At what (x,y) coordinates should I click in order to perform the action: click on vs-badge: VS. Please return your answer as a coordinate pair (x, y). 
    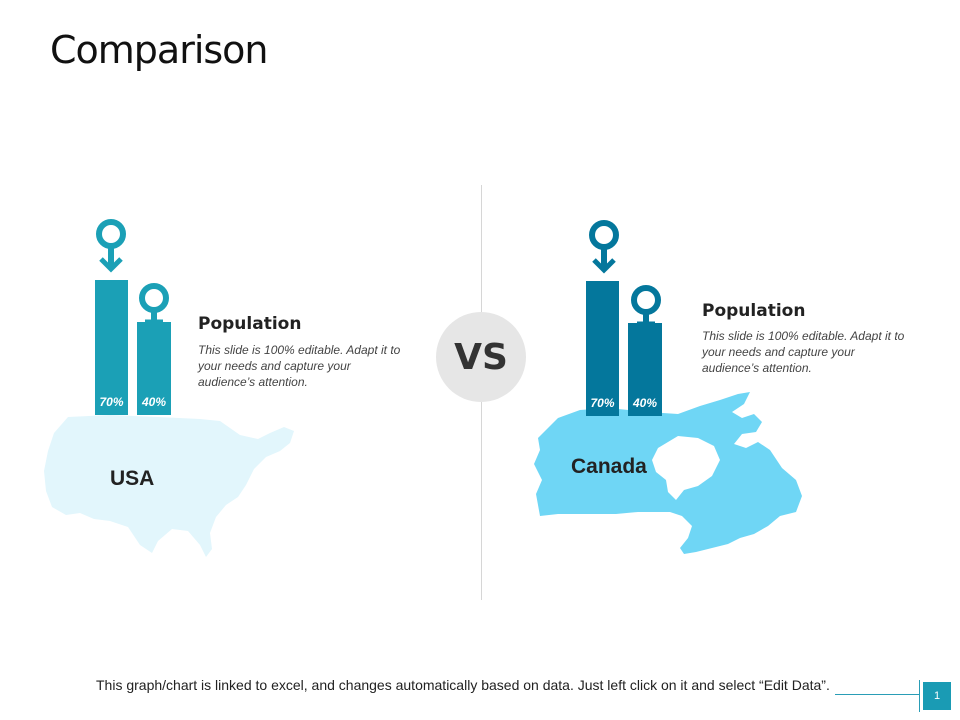
    Looking at the image, I should click on (481, 357).